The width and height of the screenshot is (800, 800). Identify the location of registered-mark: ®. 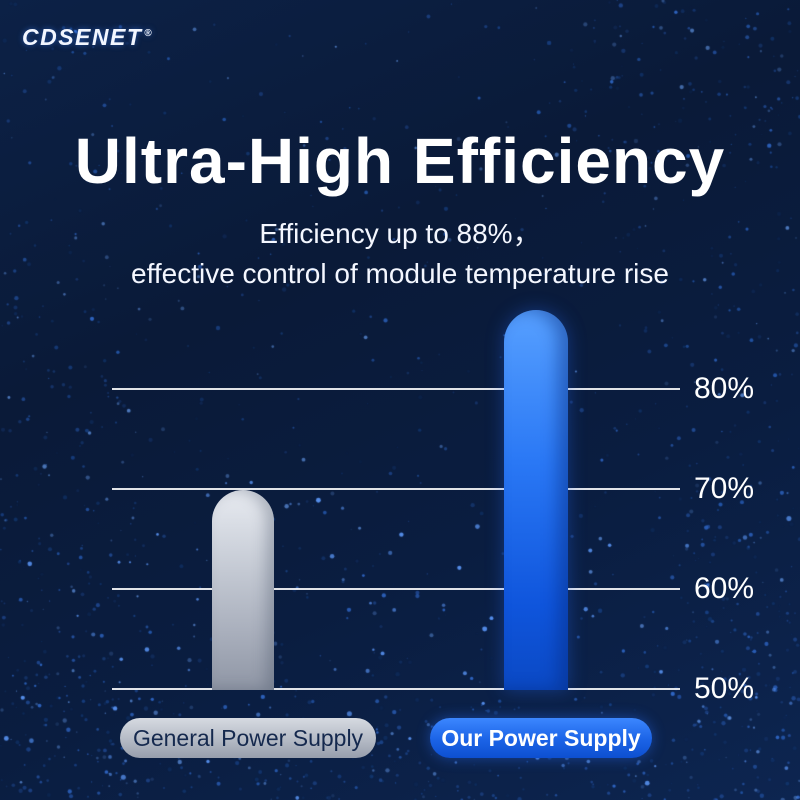
(149, 34).